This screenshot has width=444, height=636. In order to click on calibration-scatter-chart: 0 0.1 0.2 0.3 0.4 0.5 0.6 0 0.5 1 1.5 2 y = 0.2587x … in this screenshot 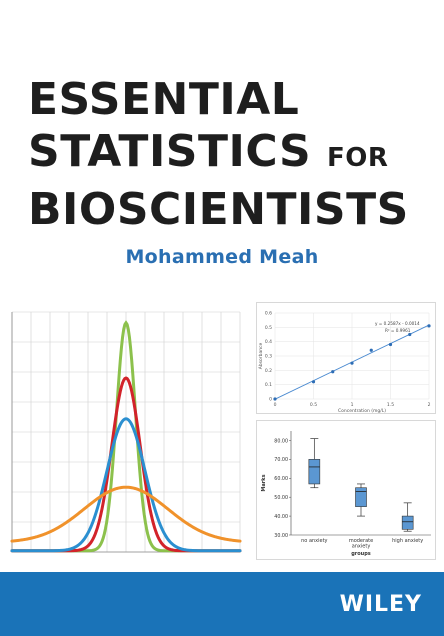, I will do `click(346, 358)`.